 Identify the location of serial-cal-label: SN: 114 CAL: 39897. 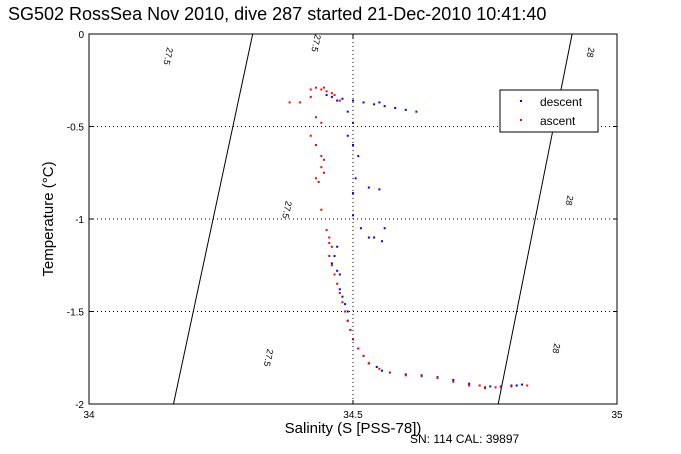
(465, 439).